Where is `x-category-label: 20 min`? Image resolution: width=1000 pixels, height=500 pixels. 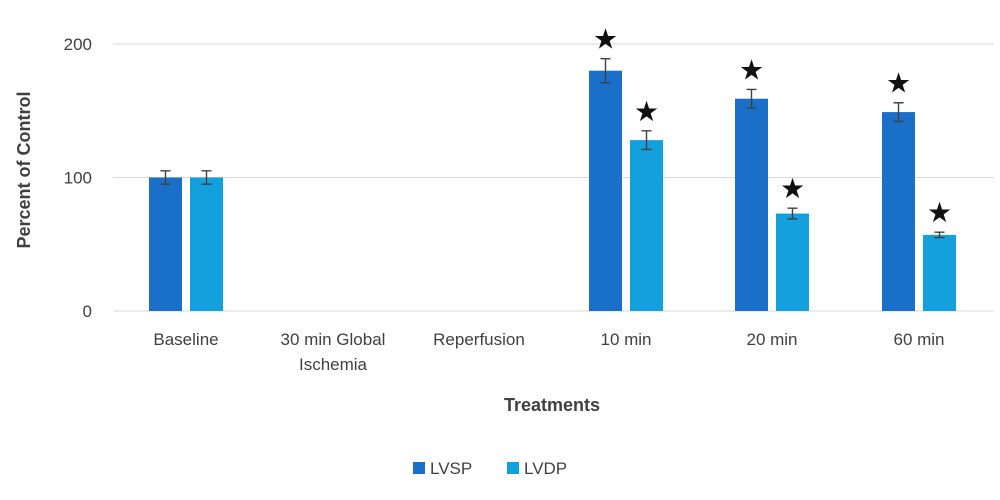
x-category-label: 20 min is located at coordinates (771, 339).